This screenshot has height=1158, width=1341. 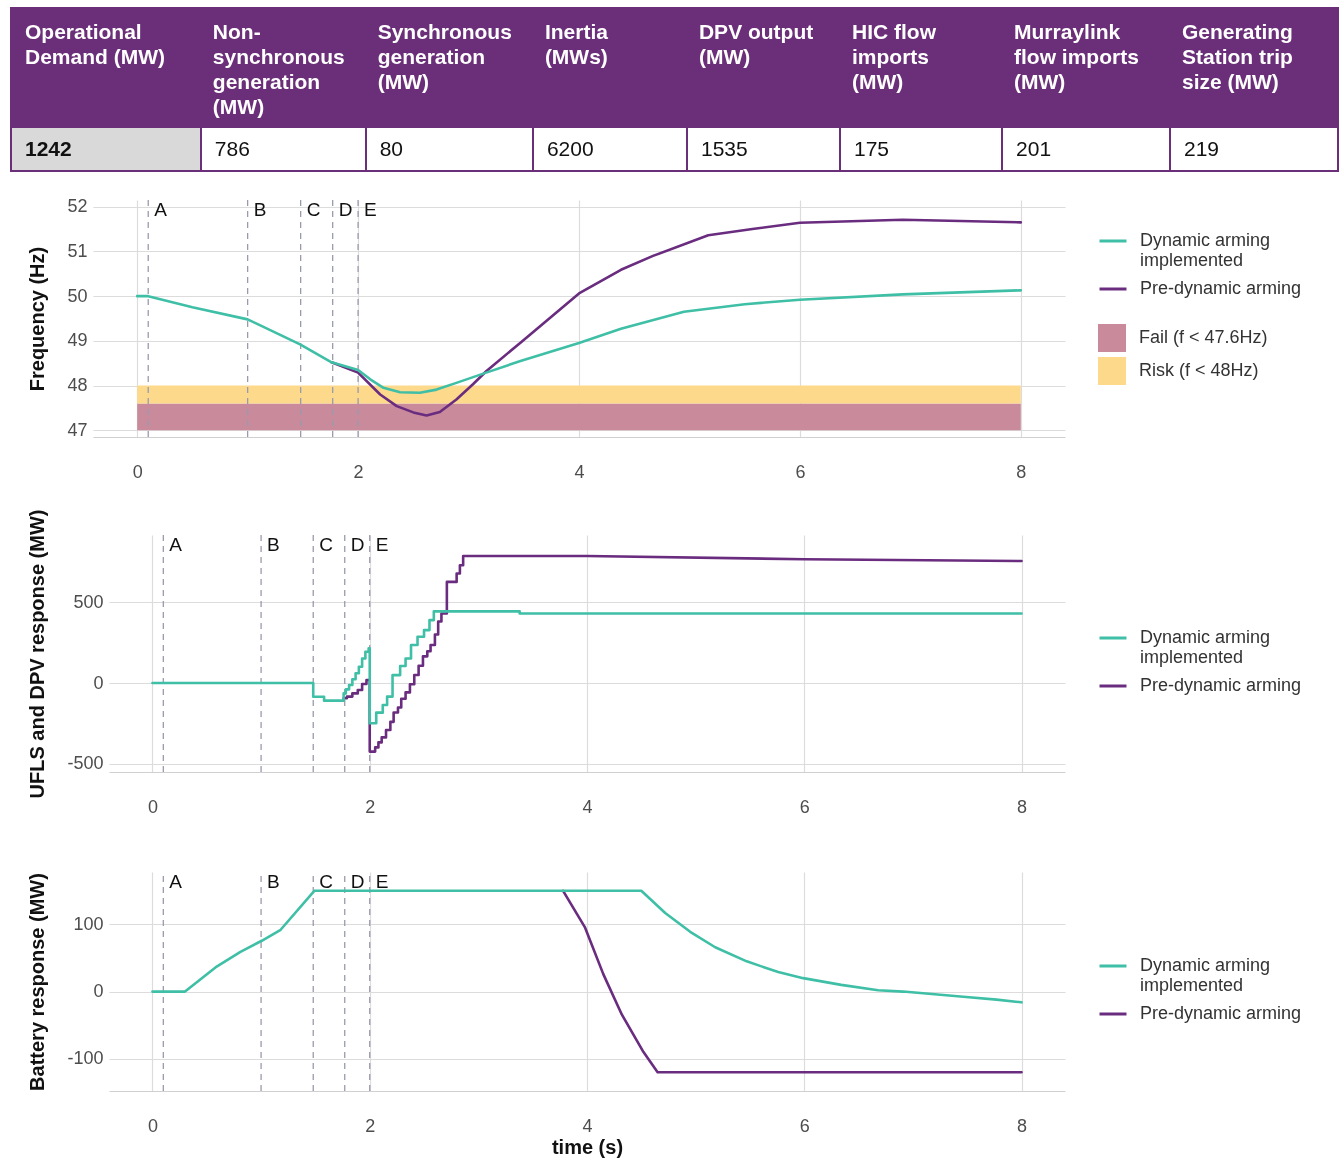 What do you see at coordinates (920, 68) in the screenshot?
I see `category-label: HIC flow imports (MW)` at bounding box center [920, 68].